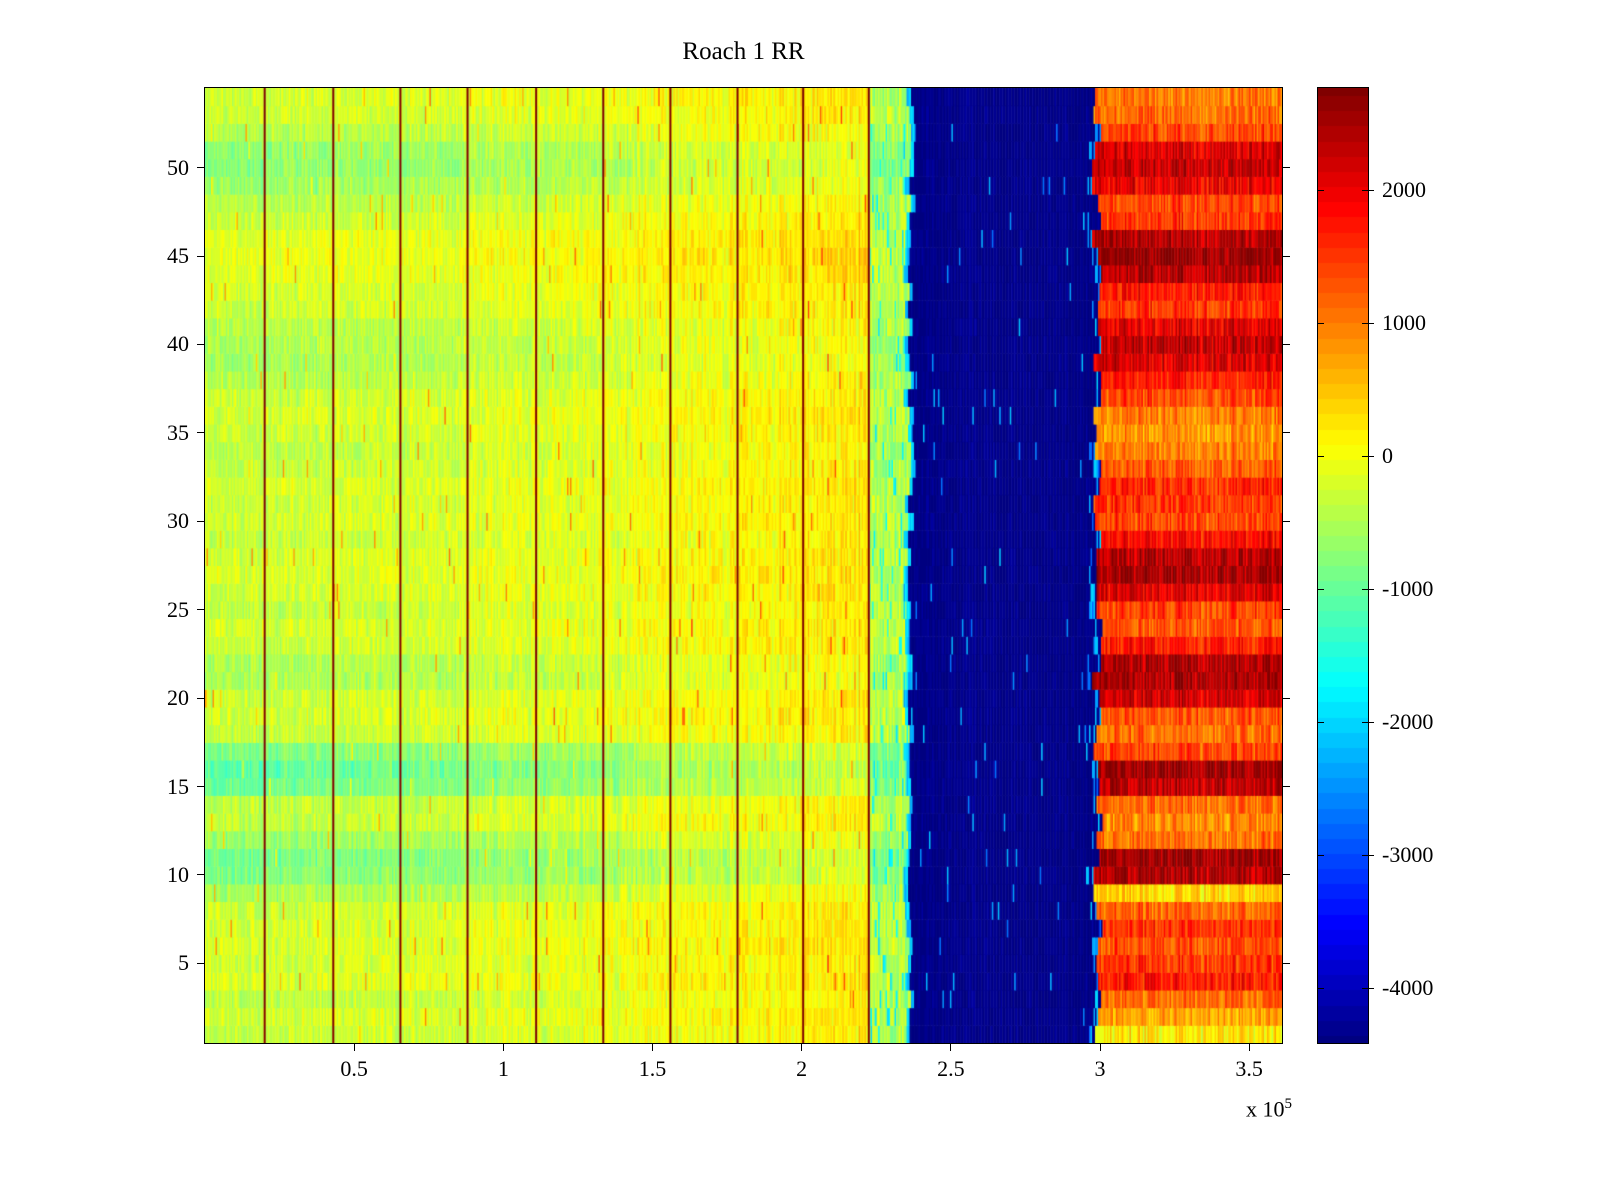  What do you see at coordinates (1236, 1109) in the screenshot?
I see `x-axis-multiplier: x 105` at bounding box center [1236, 1109].